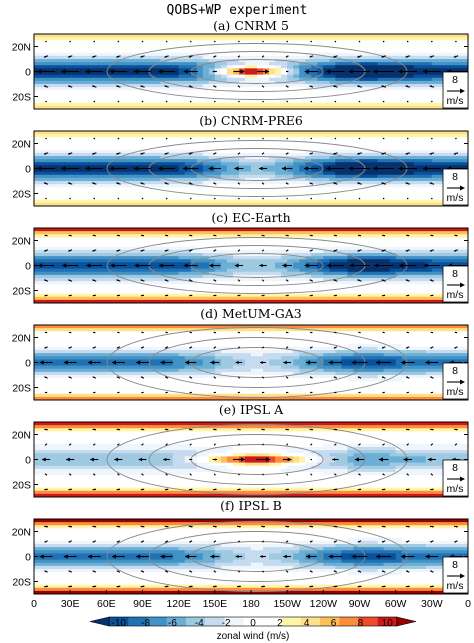  I want to click on panel-b: (b) CNRM-PRE6 20N 0 20S 8 m/s, so click(240, 160).